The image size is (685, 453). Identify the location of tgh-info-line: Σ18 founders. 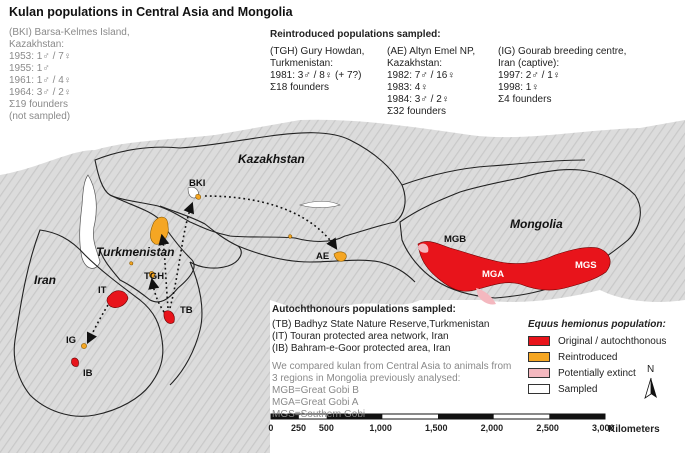
(299, 87).